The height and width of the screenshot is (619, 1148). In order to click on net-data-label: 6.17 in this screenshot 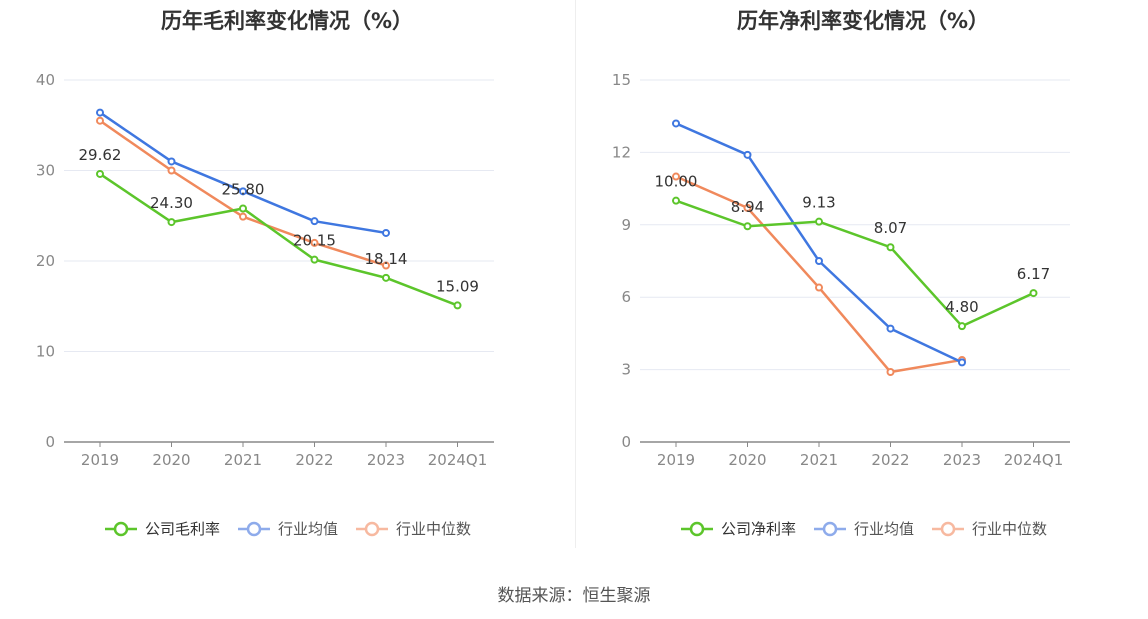, I will do `click(1033, 274)`.